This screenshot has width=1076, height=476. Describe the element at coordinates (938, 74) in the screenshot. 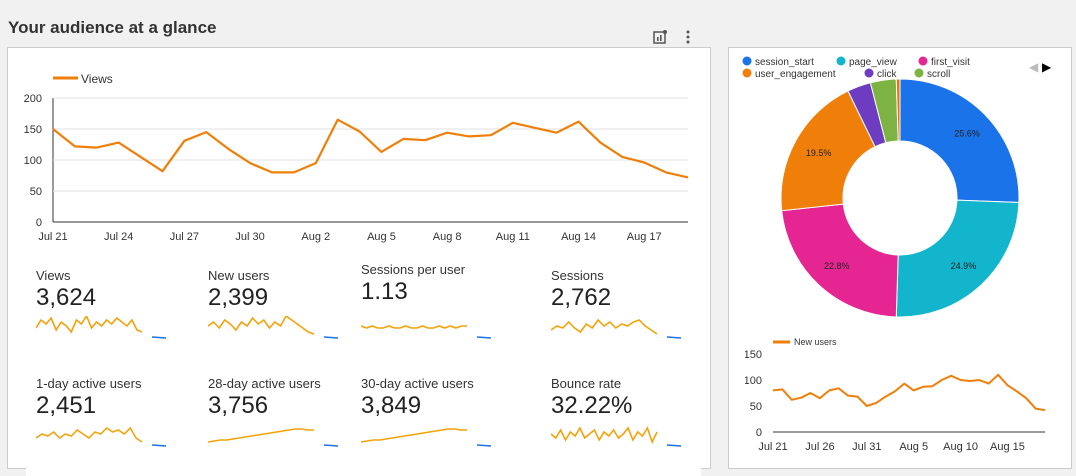

I see `legend-item: scroll` at that location.